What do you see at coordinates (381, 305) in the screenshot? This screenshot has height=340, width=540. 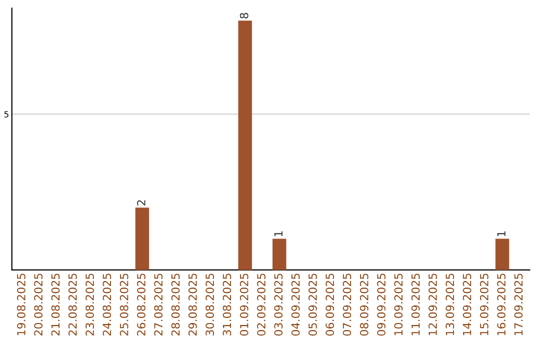 I see `x-tick-label: 09.09.2025` at bounding box center [381, 305].